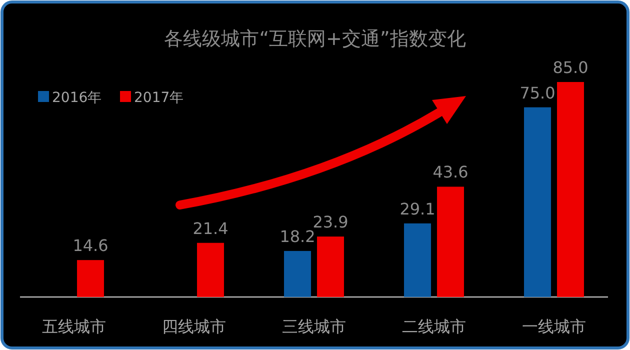 The height and width of the screenshot is (350, 630). I want to click on legend-label: 2017年, so click(159, 98).